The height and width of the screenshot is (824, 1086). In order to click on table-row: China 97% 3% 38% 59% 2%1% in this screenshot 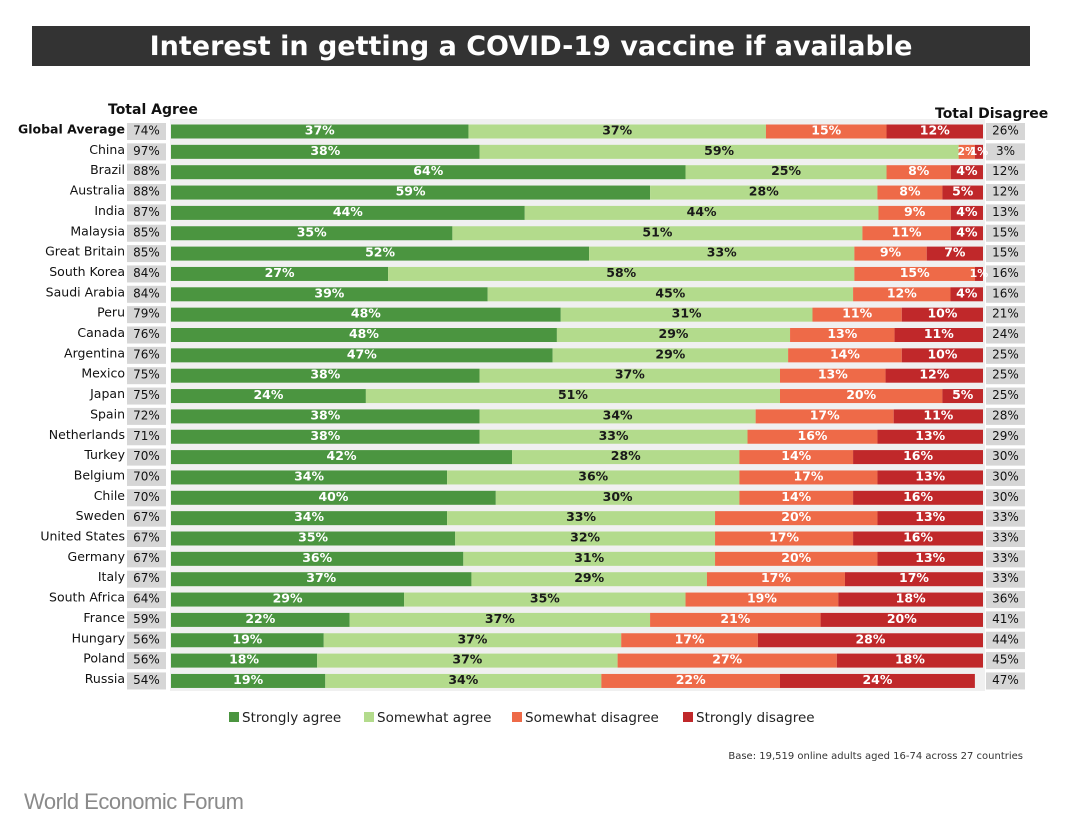, I will do `click(557, 151)`.